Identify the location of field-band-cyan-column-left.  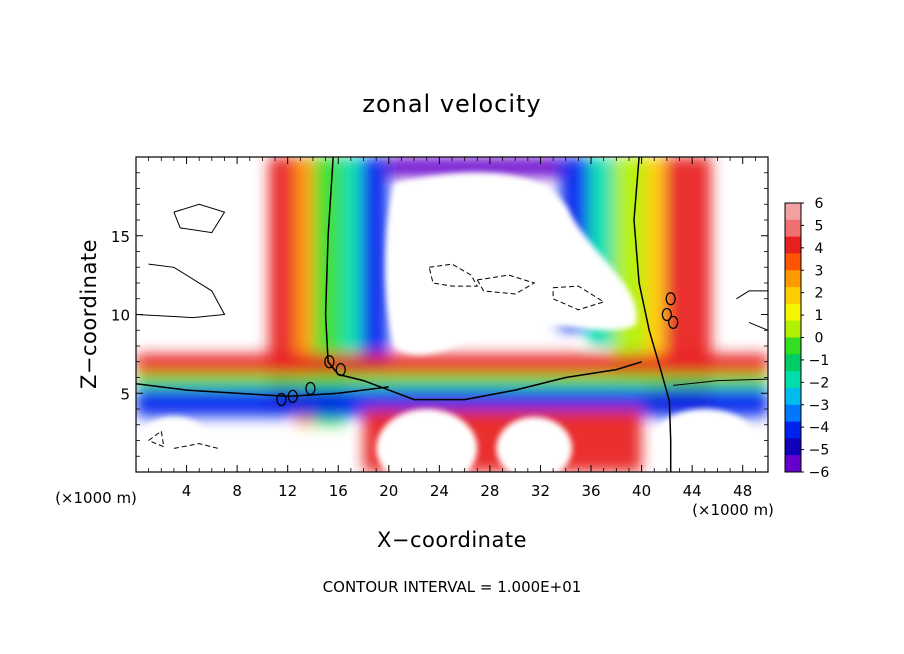
(352, 267).